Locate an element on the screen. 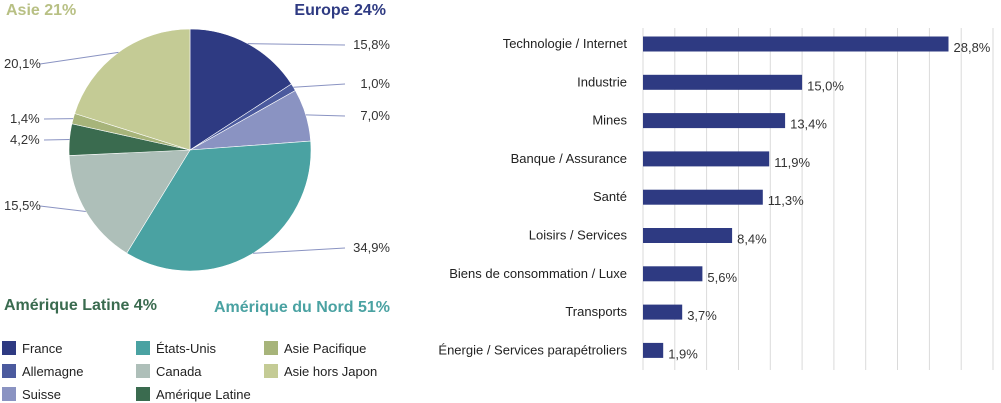  bar-technologie-internet is located at coordinates (796, 44).